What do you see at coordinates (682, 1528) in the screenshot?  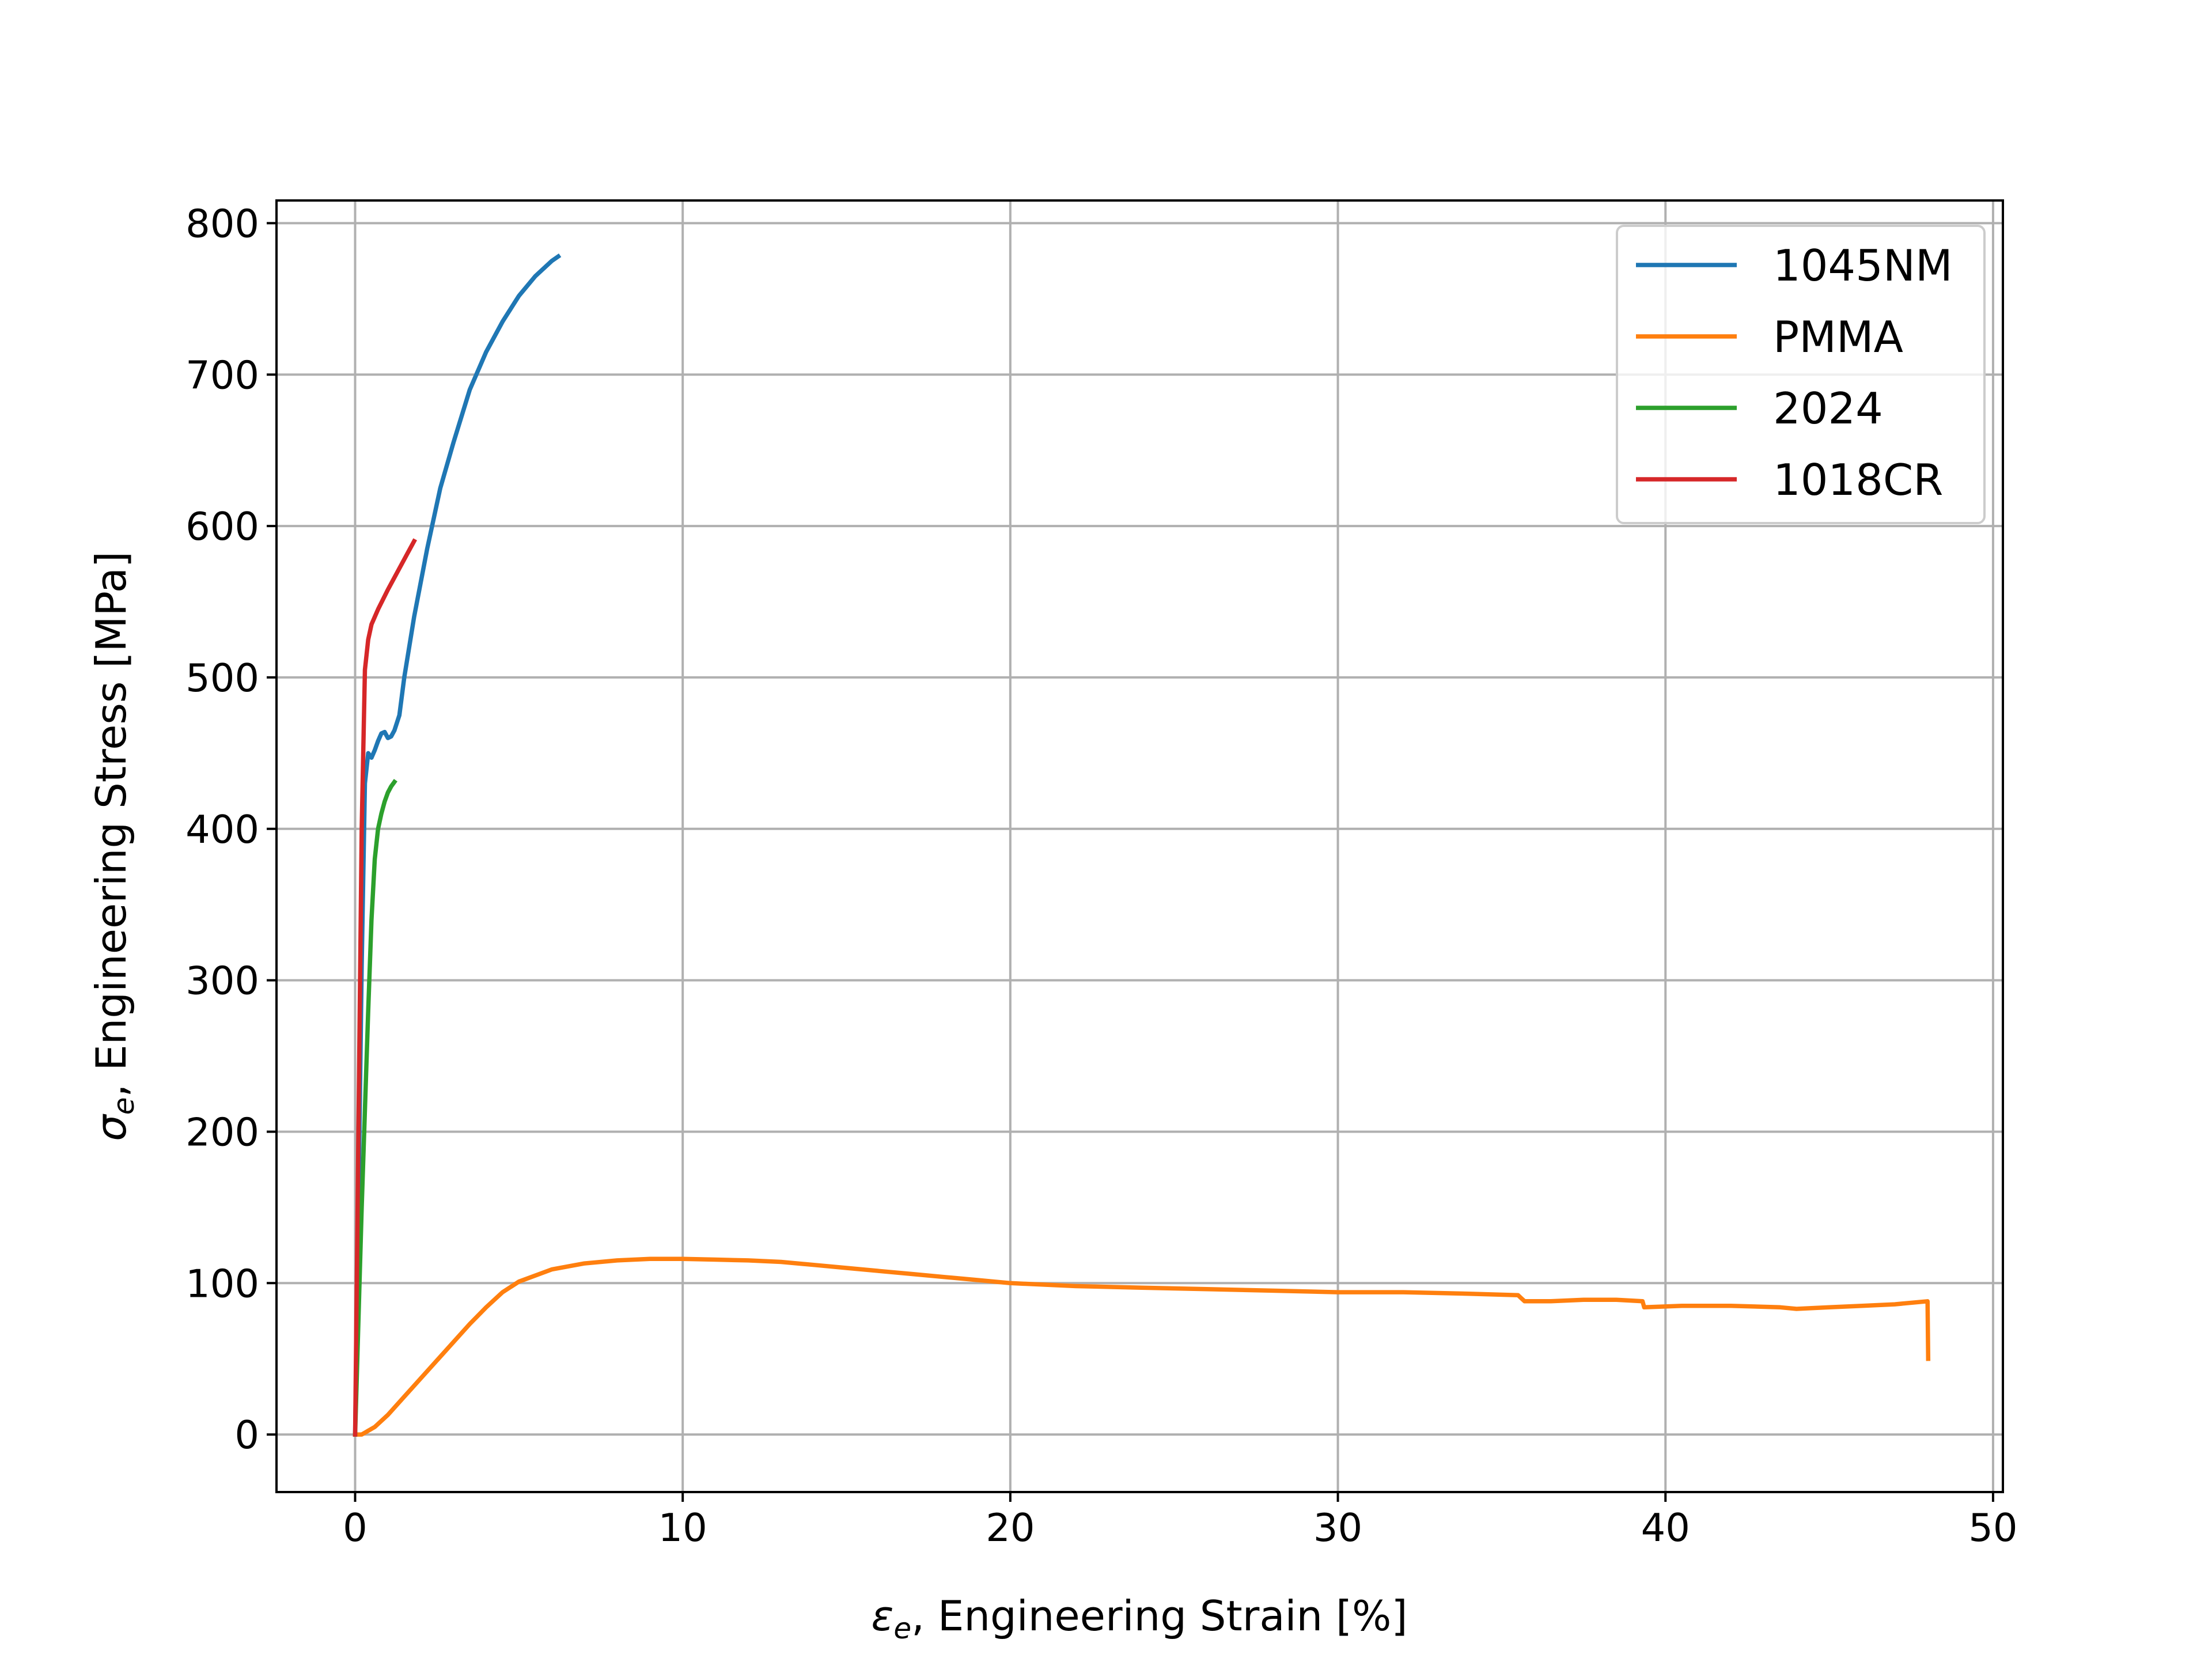 I see `x-tick-label: 10` at bounding box center [682, 1528].